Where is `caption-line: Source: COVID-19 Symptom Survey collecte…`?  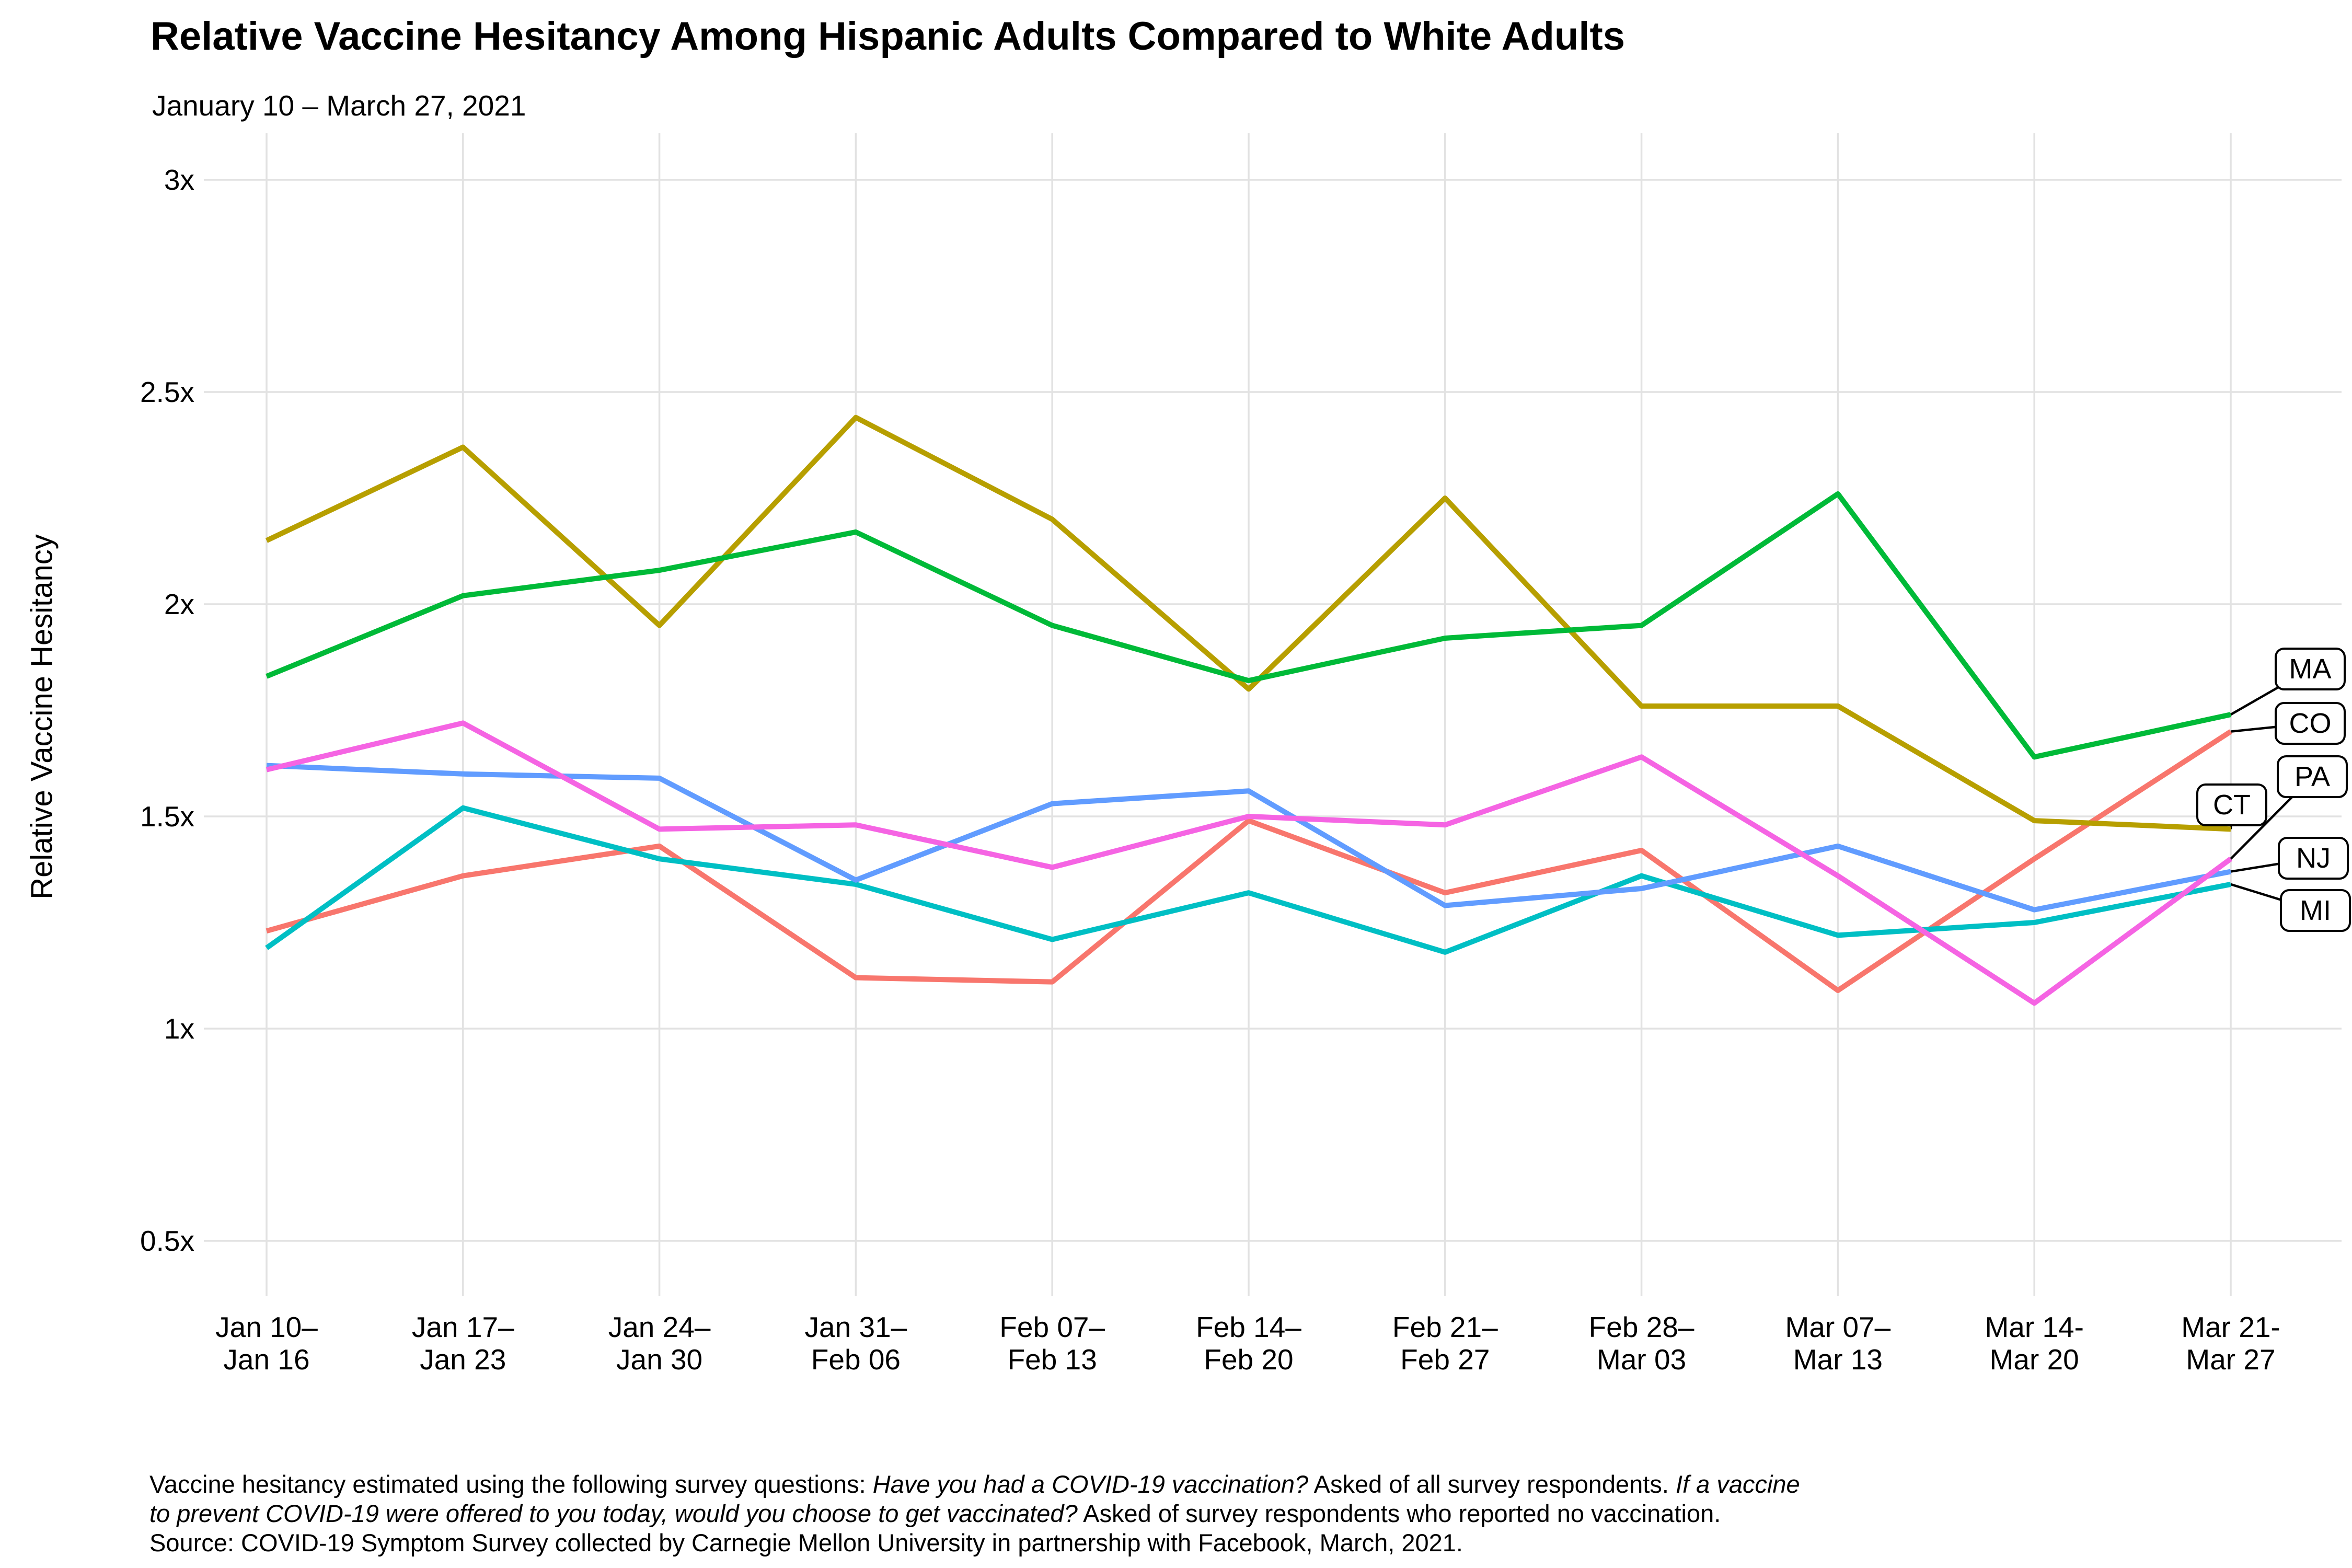 caption-line: Source: COVID-19 Symptom Survey collecte… is located at coordinates (974, 1543).